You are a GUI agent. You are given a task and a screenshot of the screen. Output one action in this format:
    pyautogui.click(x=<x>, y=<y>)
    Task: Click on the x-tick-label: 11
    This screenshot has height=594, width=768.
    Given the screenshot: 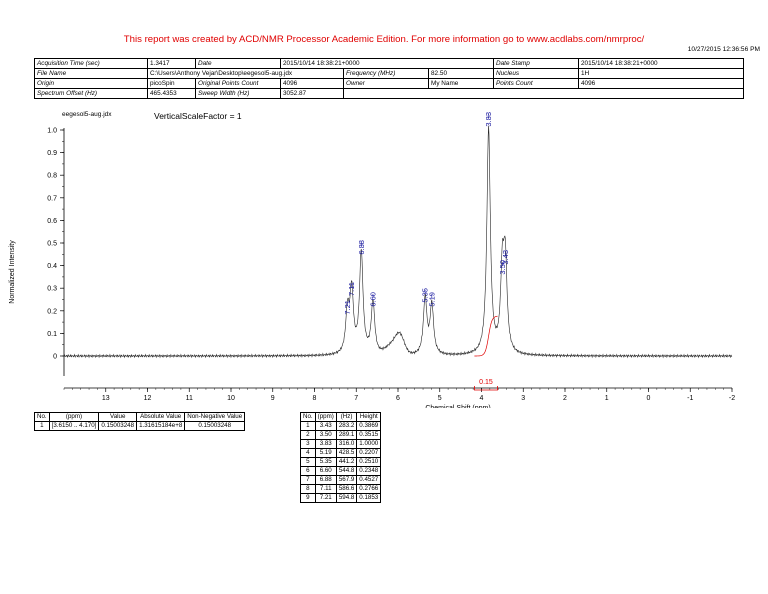 What is the action you would take?
    pyautogui.click(x=189, y=398)
    